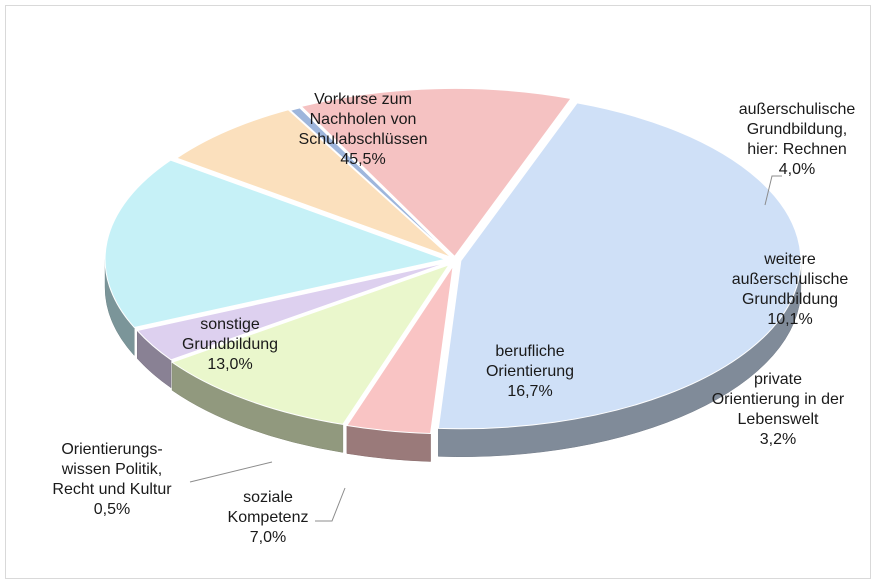 This screenshot has height=585, width=877. I want to click on label-line: Nachholen von, so click(363, 119).